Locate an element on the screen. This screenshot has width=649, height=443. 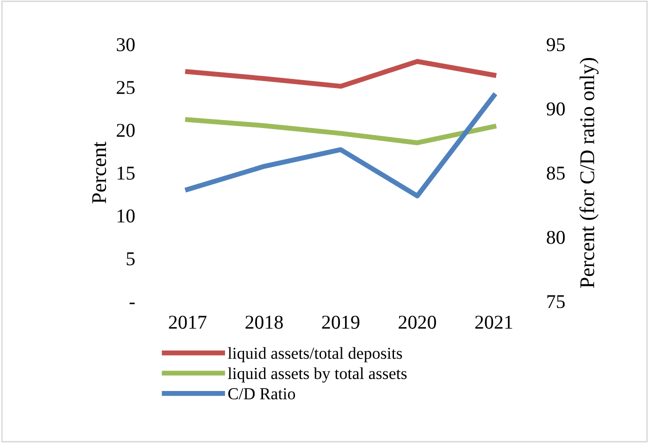
x-tick-label: 2019 is located at coordinates (341, 322).